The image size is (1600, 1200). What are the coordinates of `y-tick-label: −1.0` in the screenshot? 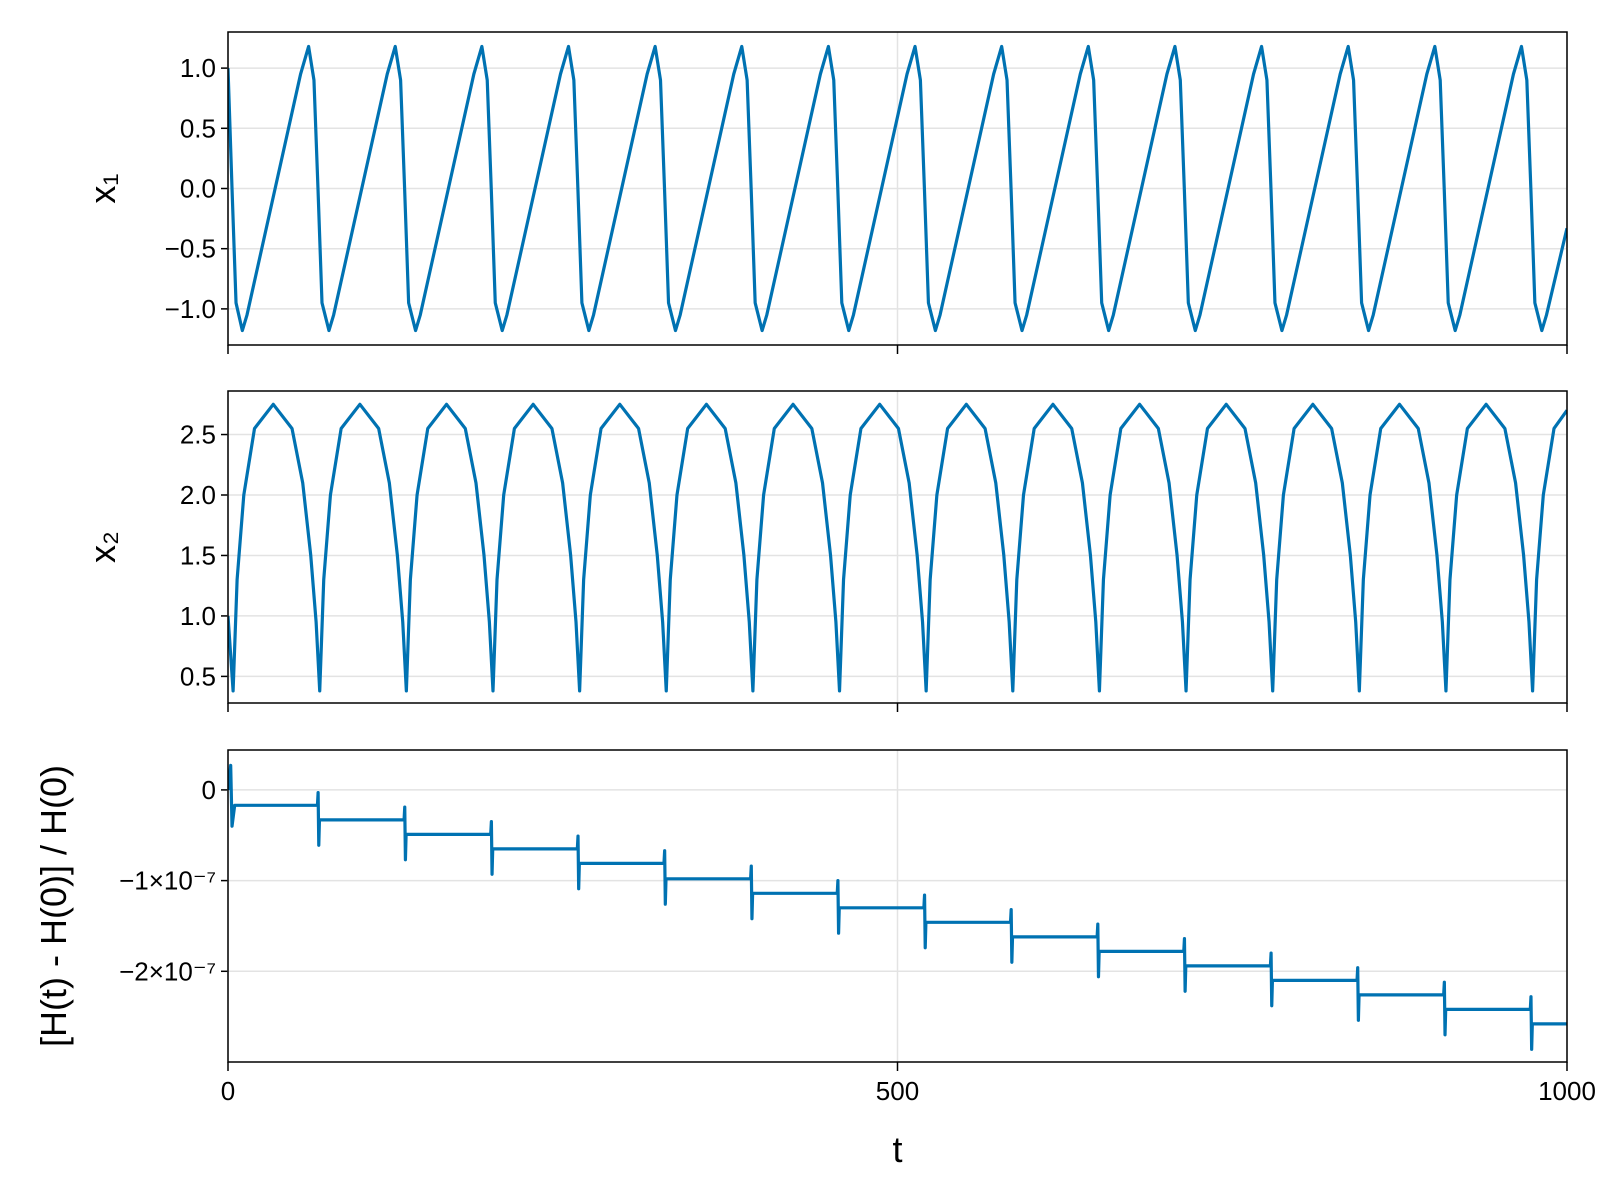 It's located at (190, 309).